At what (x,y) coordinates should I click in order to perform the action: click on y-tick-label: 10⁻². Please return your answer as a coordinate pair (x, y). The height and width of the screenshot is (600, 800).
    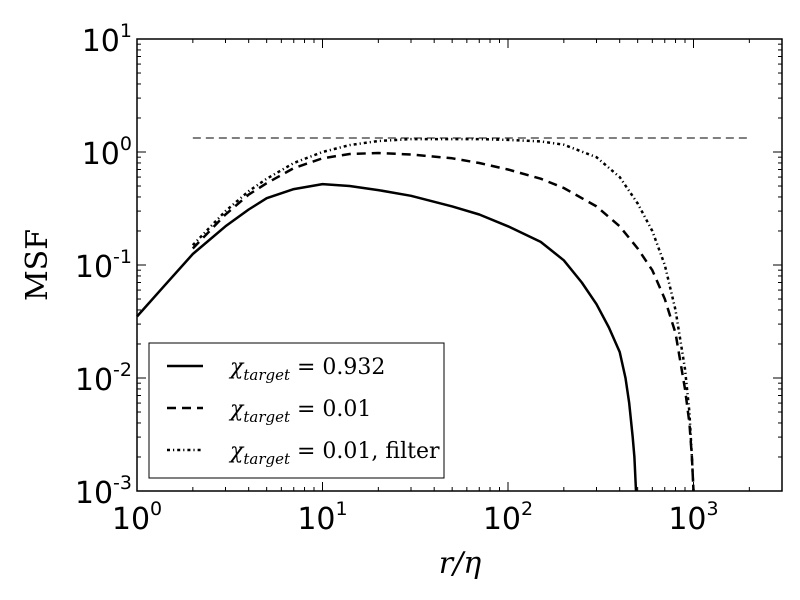
    Looking at the image, I should click on (103, 378).